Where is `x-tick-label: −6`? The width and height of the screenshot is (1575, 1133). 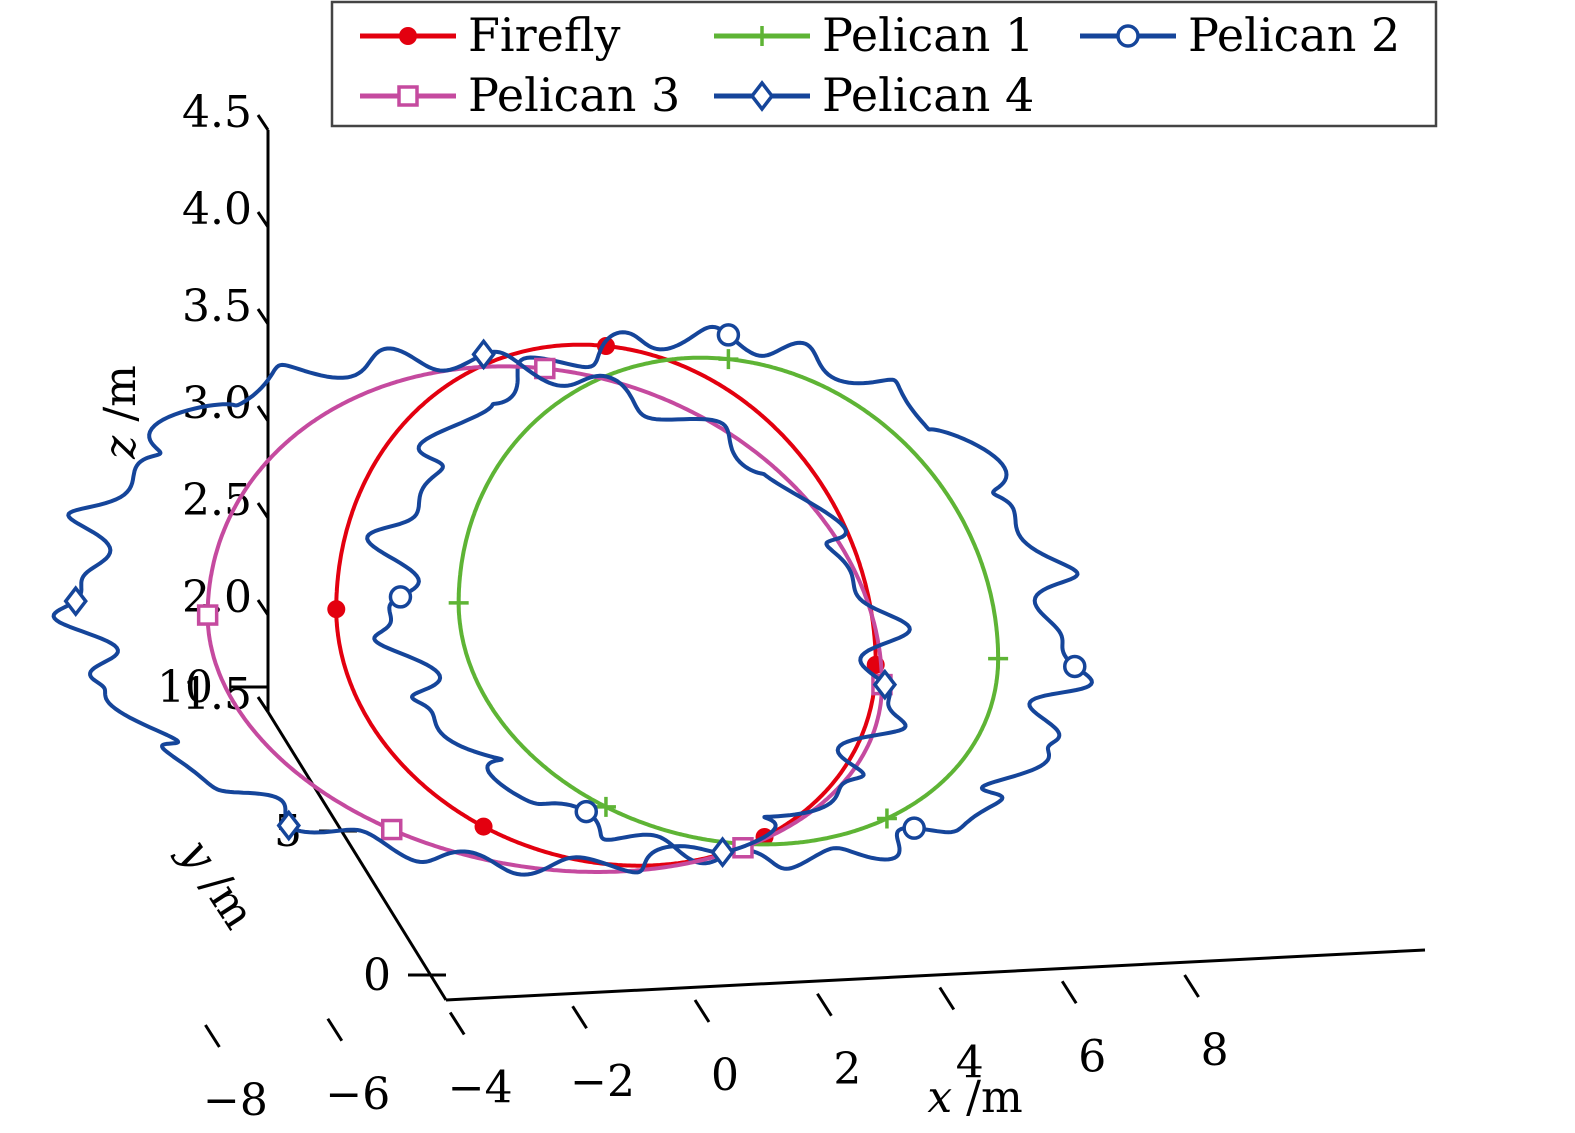 x-tick-label: −6 is located at coordinates (357, 1094).